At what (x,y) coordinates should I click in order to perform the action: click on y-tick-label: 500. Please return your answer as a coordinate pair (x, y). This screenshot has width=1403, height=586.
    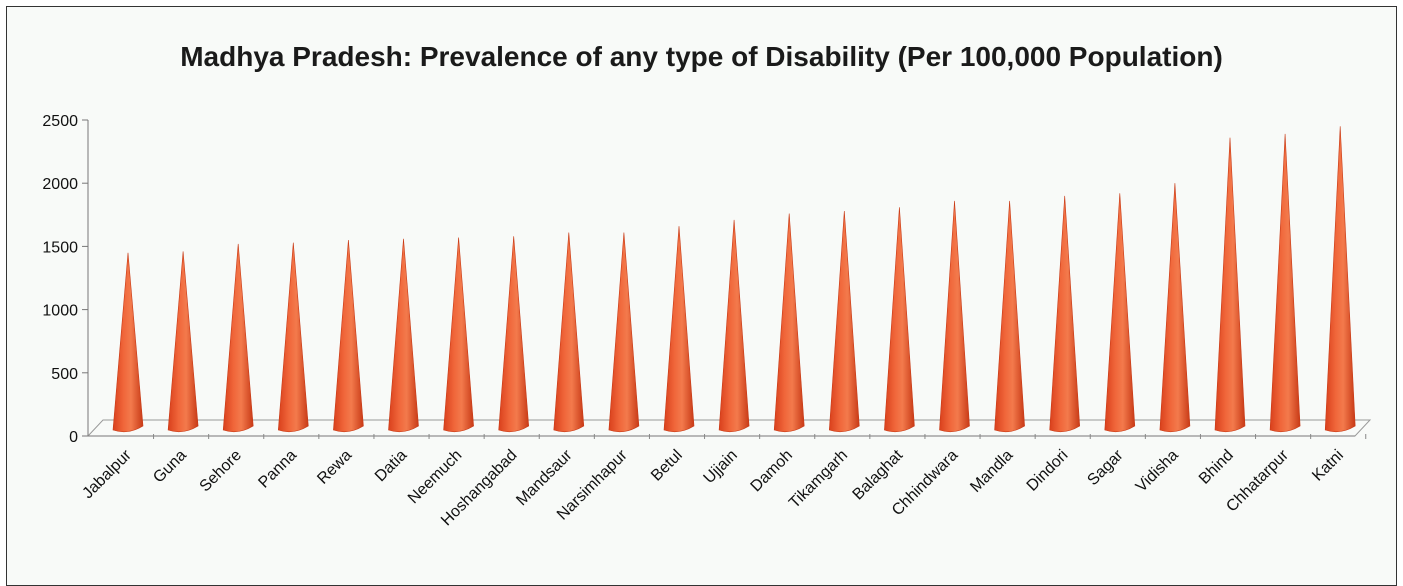
    Looking at the image, I should click on (64, 374).